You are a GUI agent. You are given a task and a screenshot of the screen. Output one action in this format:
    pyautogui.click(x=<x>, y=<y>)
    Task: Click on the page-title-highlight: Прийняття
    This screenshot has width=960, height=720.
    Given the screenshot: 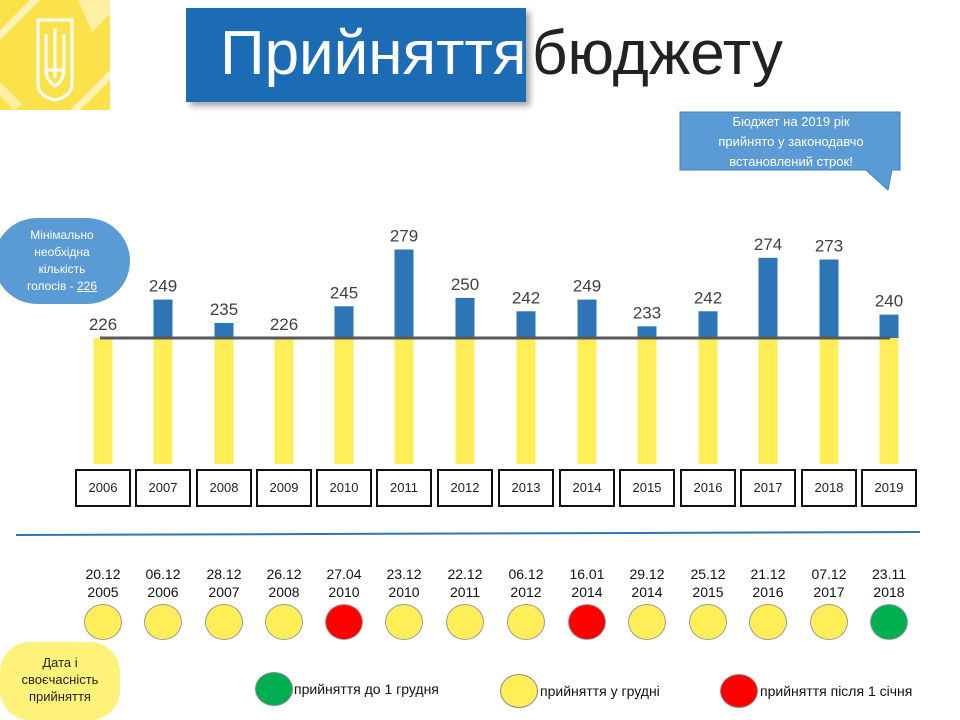 What is the action you would take?
    pyautogui.click(x=356, y=55)
    